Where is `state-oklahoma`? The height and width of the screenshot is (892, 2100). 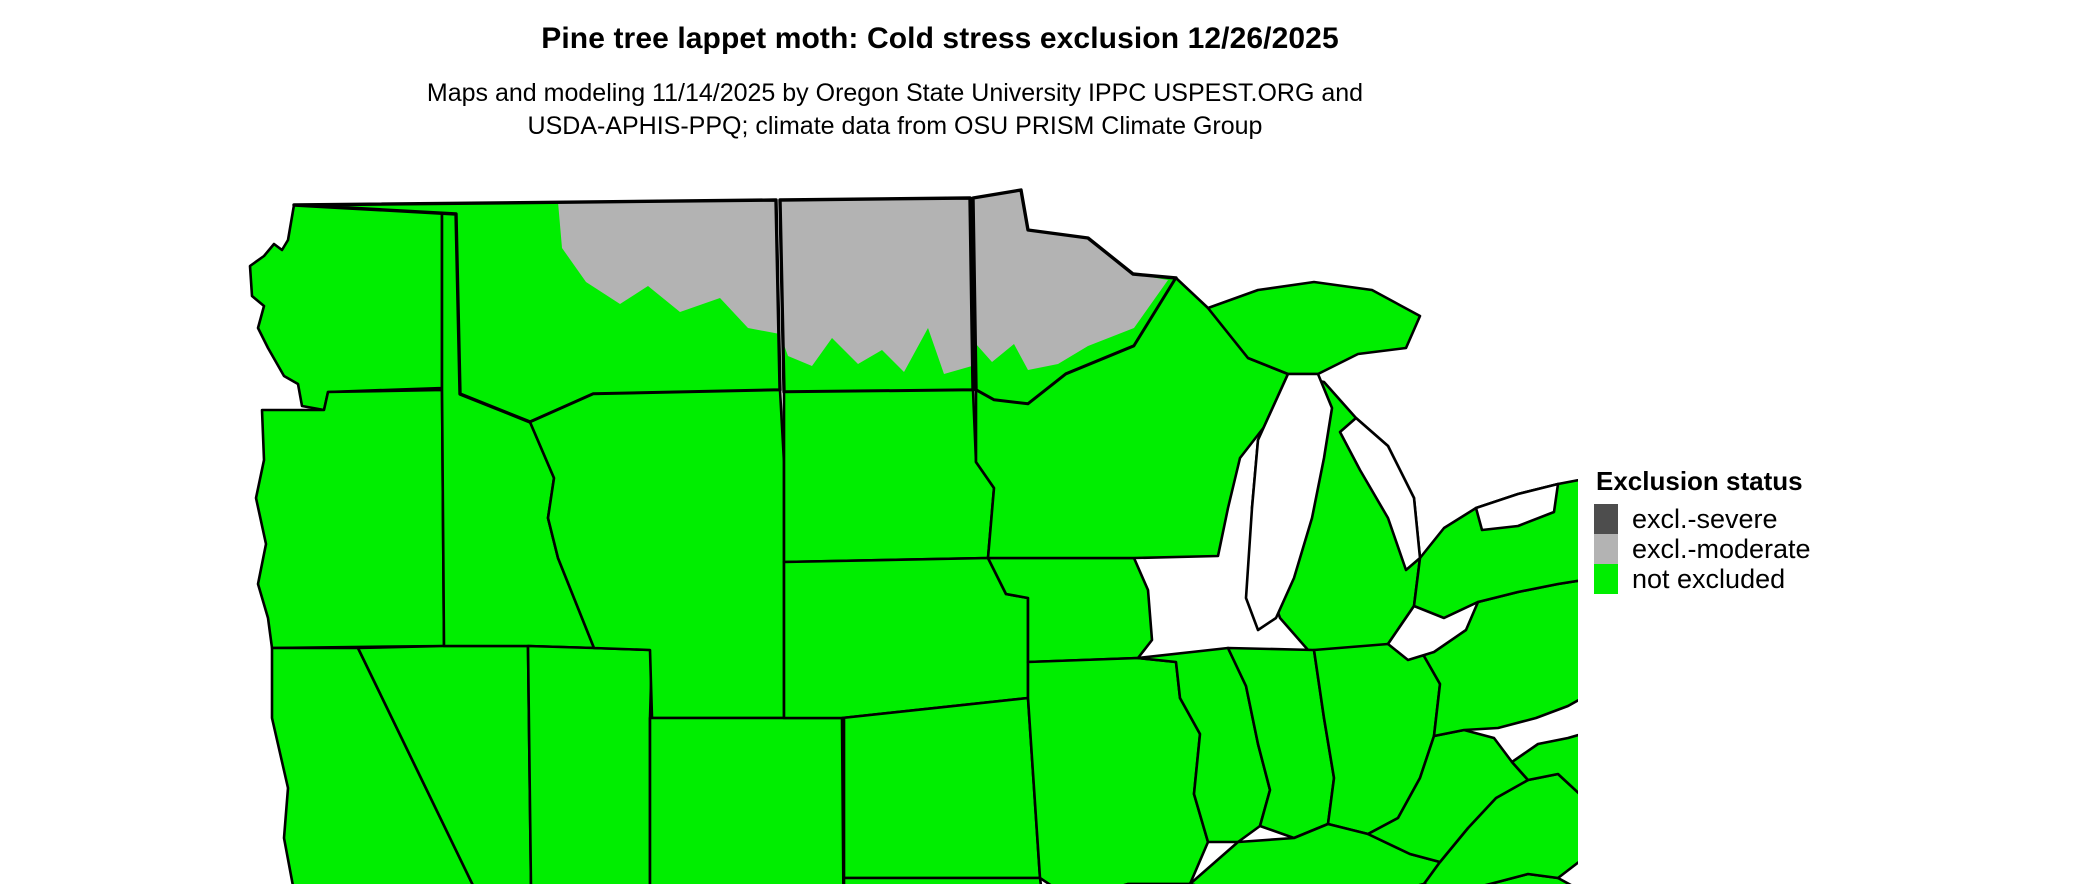
state-oklahoma is located at coordinates (942, 880).